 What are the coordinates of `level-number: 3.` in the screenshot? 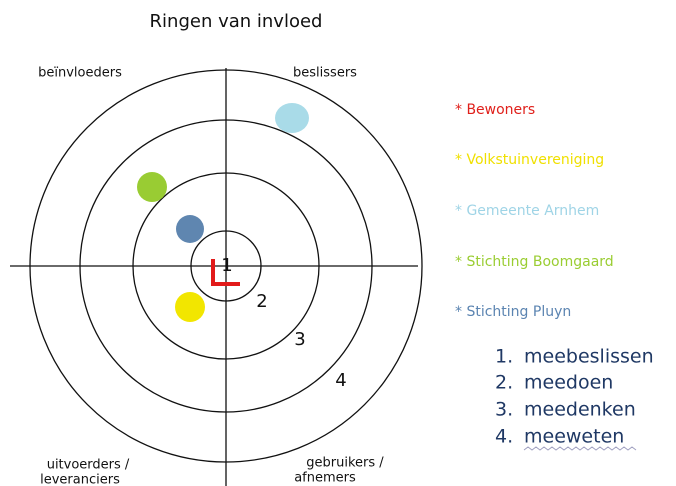 It's located at (504, 410).